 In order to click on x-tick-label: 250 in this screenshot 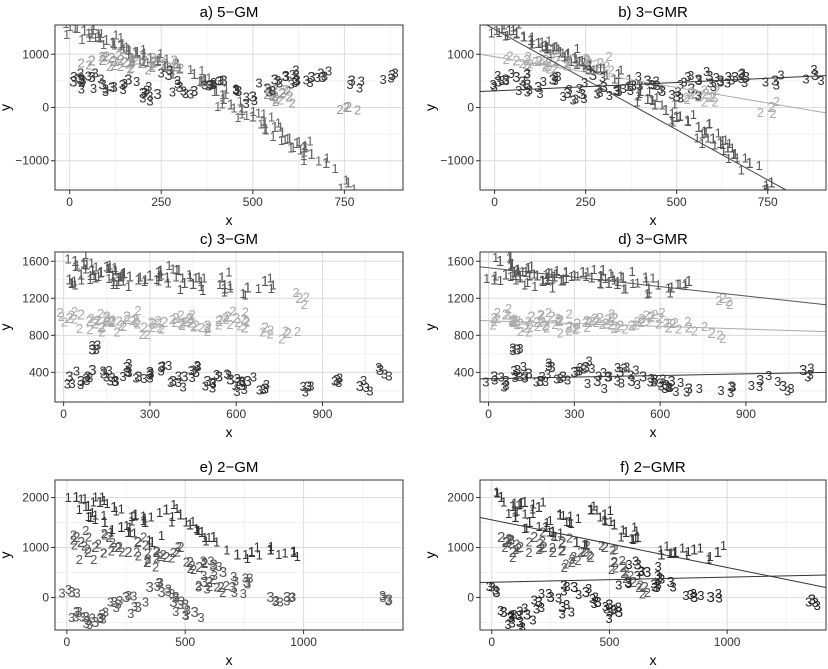, I will do `click(586, 202)`.